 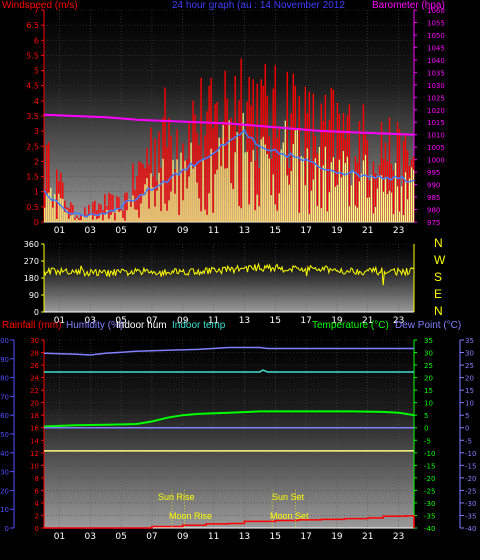 What do you see at coordinates (433, 173) in the screenshot?
I see `p1-right-tick-995: 995` at bounding box center [433, 173].